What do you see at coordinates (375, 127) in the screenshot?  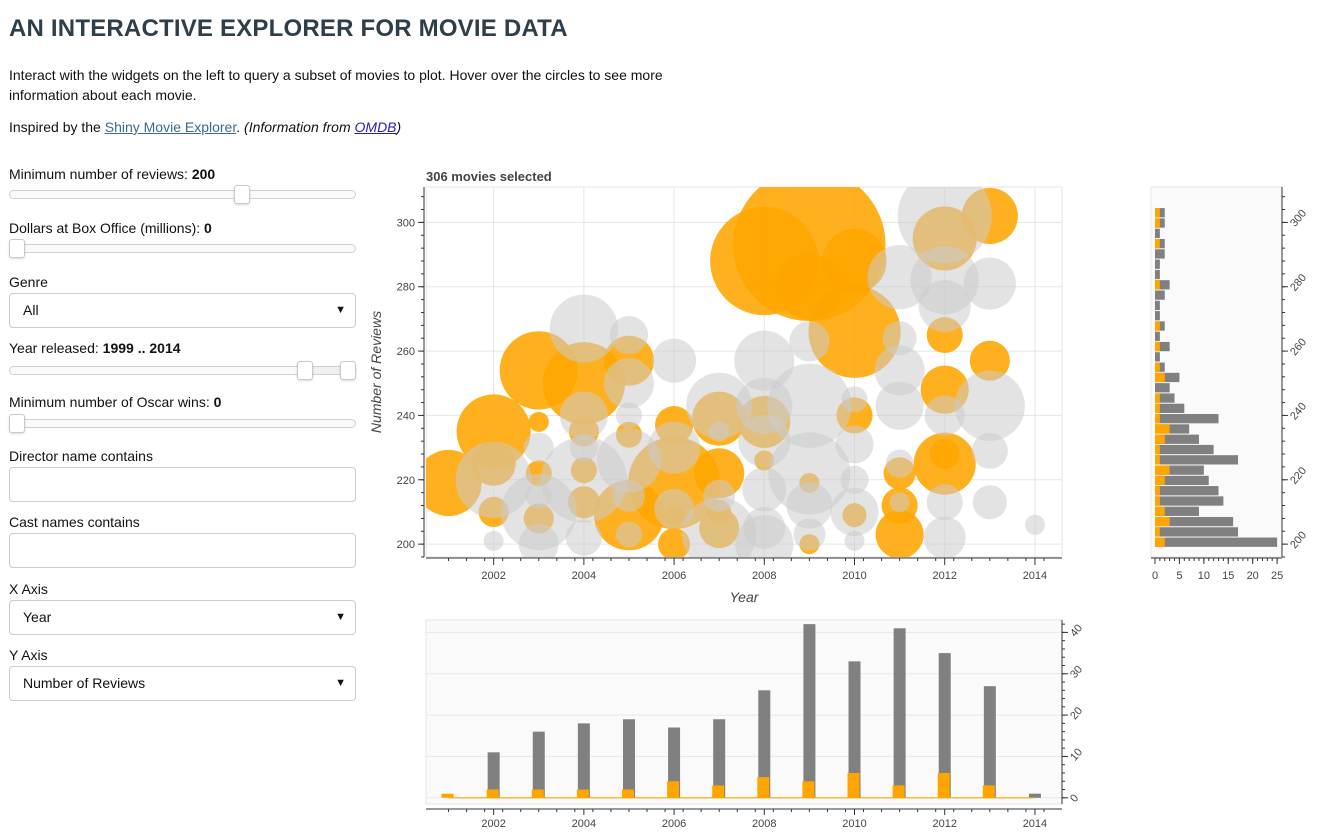 I see `omdb-link: OMDB` at bounding box center [375, 127].